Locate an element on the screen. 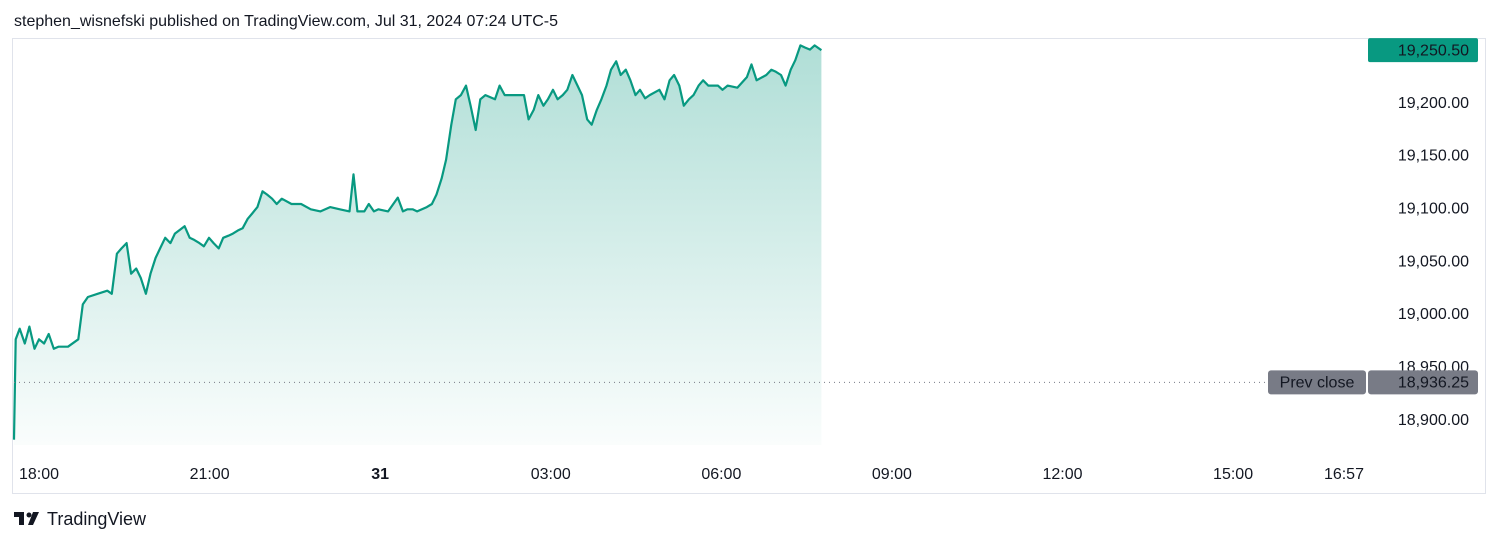 Image resolution: width=1500 pixels, height=544 pixels. x-tick-label: 09:00 is located at coordinates (892, 474).